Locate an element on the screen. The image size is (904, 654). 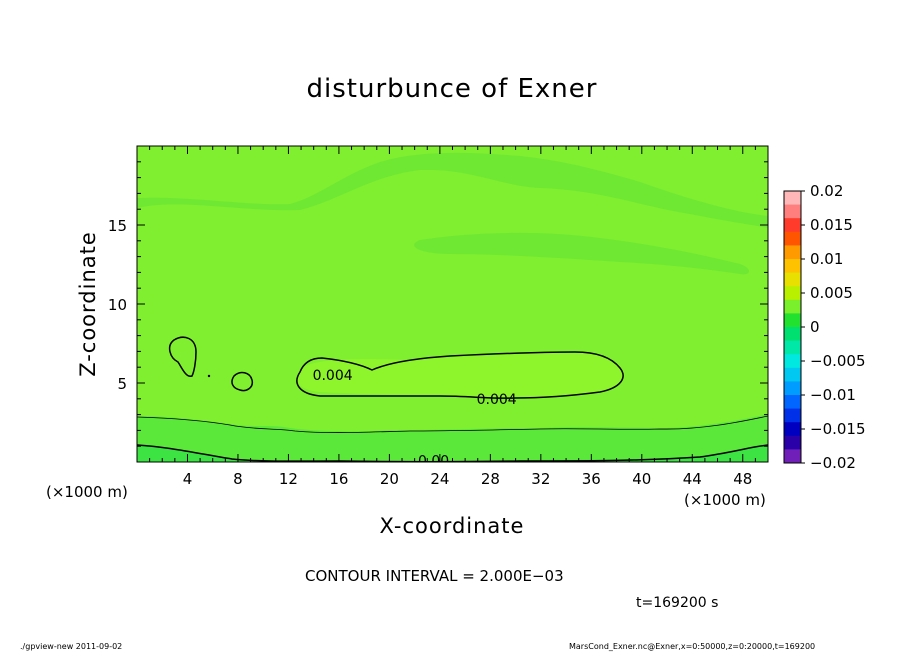
contour-line-0004-blob-left is located at coordinates (182, 356).